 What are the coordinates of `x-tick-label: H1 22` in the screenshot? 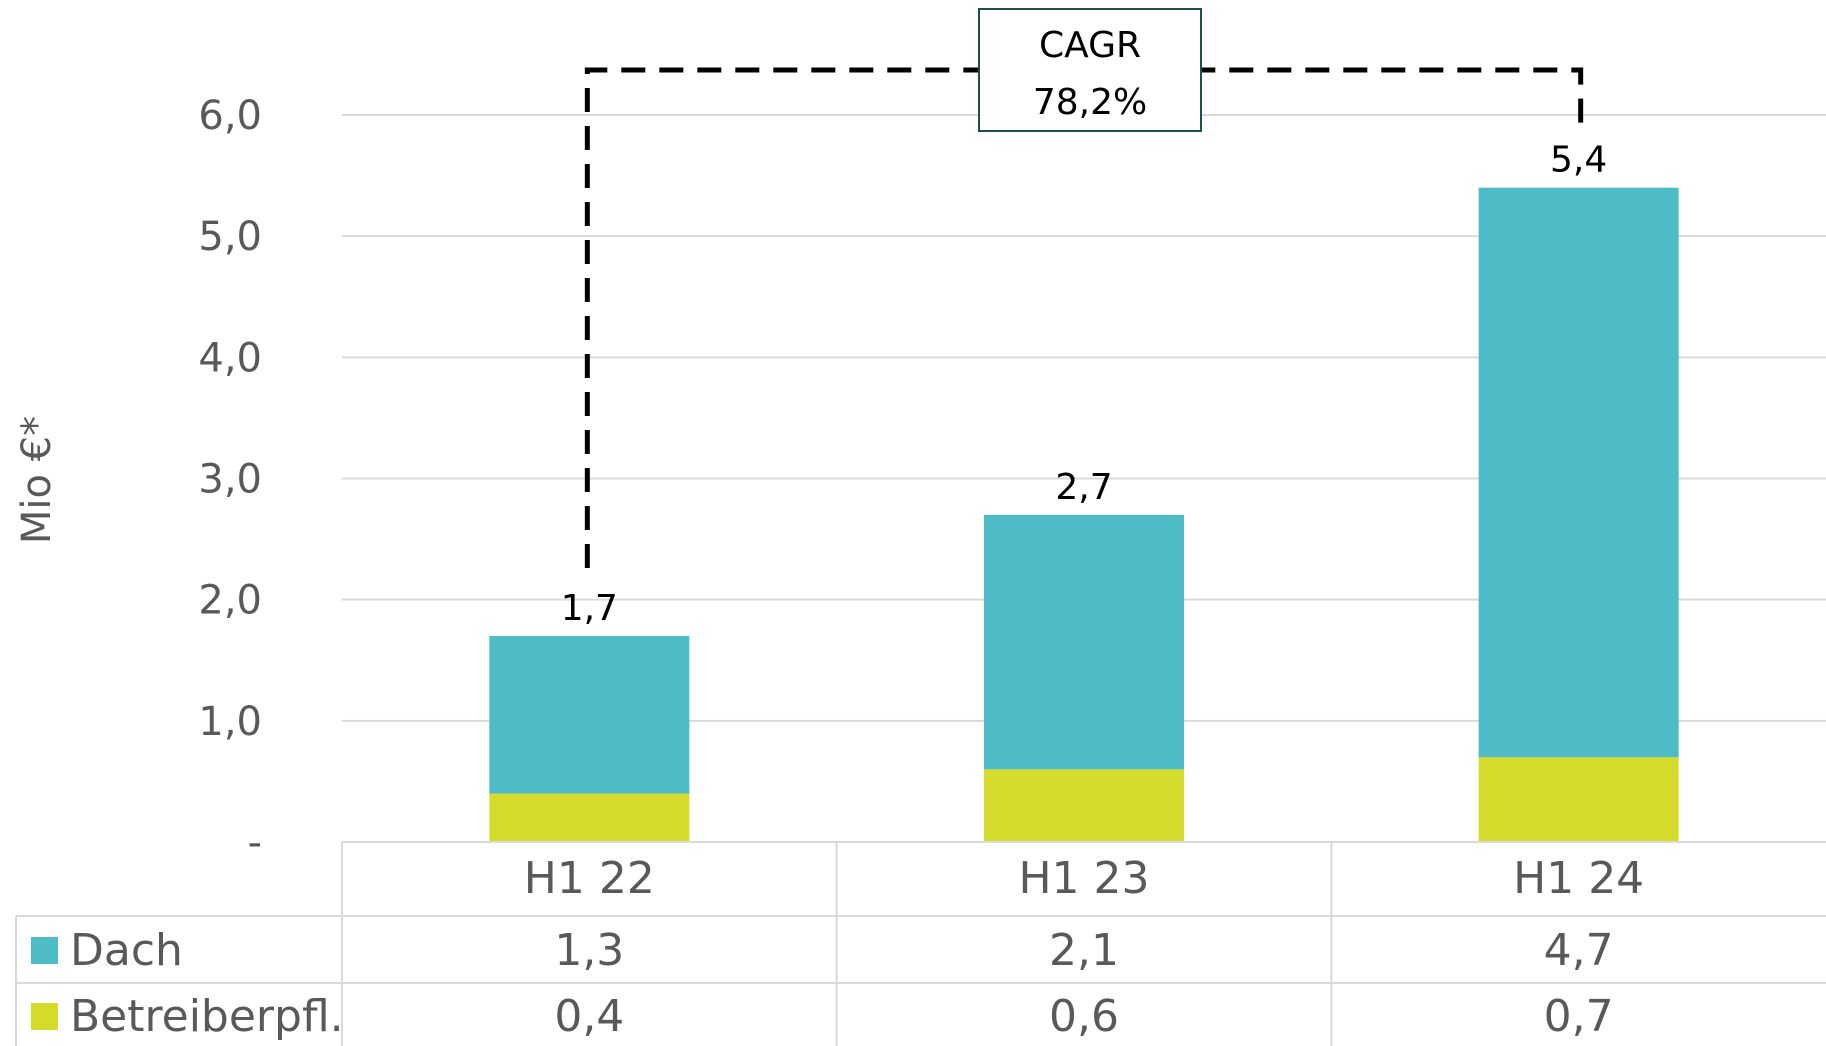 It's located at (589, 878).